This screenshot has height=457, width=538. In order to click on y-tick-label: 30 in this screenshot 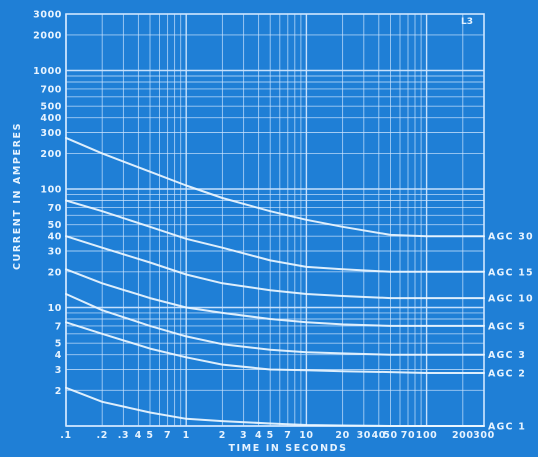, I will do `click(55, 252)`.